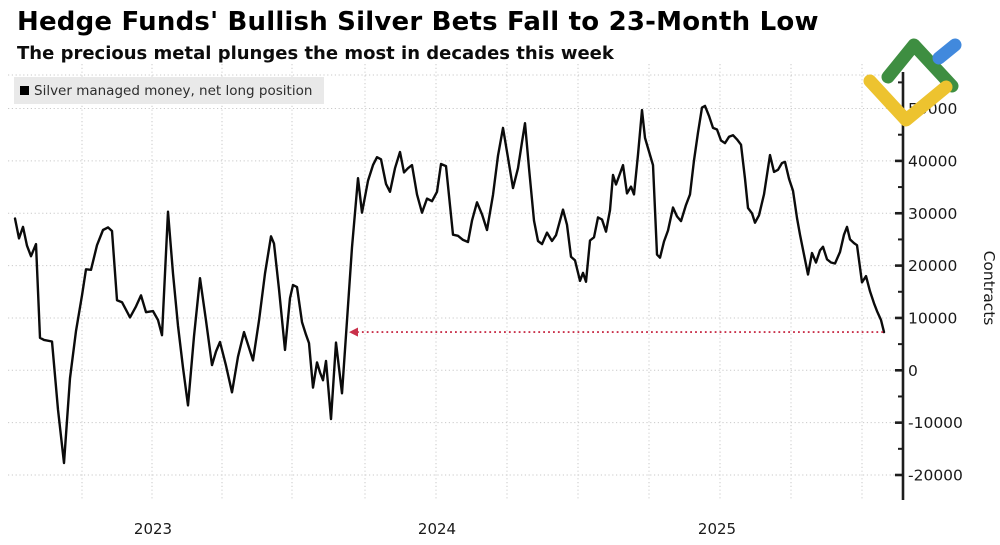  I want to click on y-tick-label: 40000, so click(932, 161).